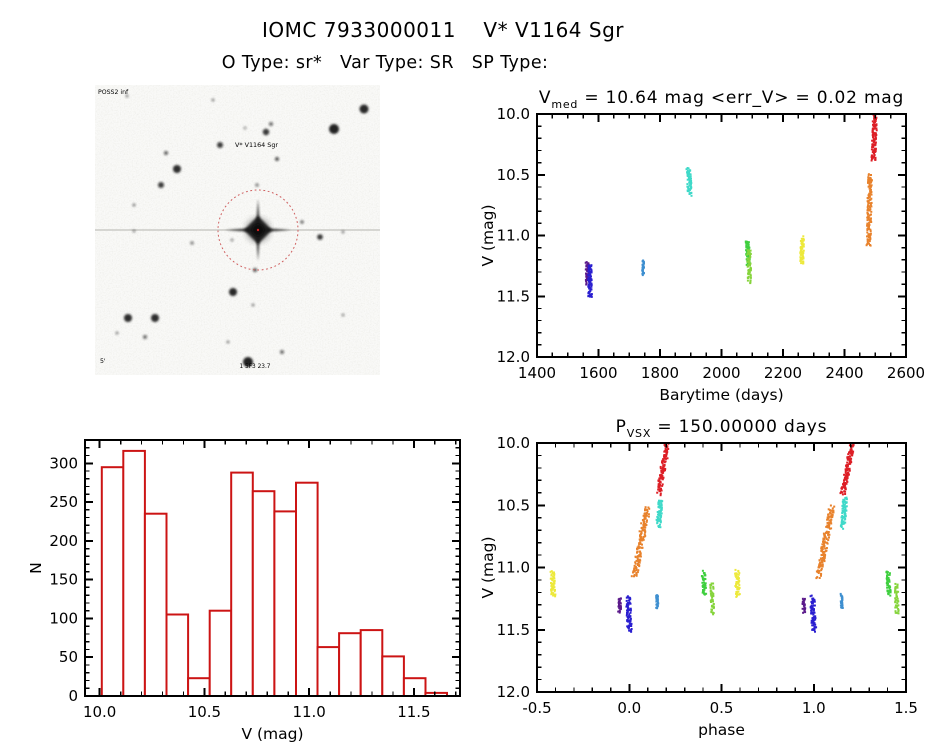  Describe the element at coordinates (99, 712) in the screenshot. I see `x-tick-label: 10.0` at that location.